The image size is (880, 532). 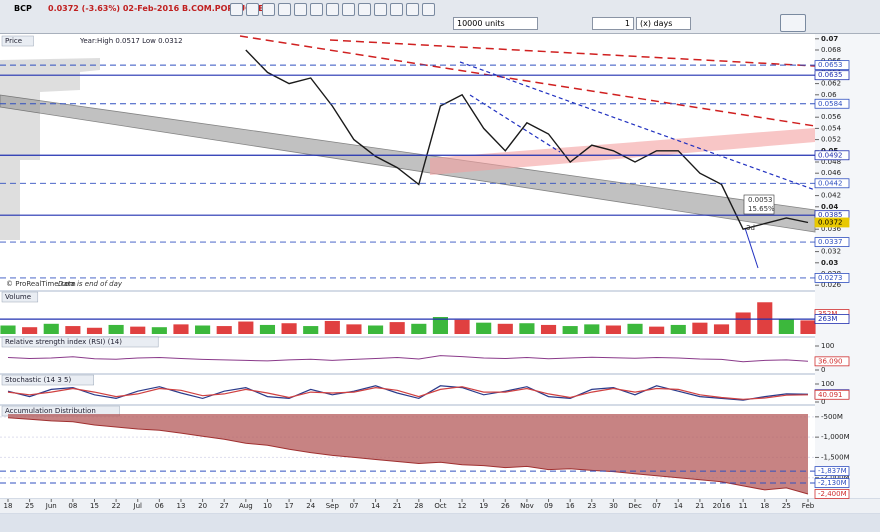 What do you see at coordinates (808, 506) in the screenshot?
I see `x-tick-label: Feb` at bounding box center [808, 506].